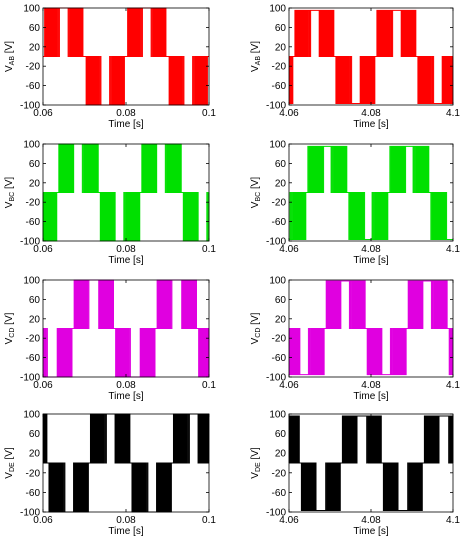 The image size is (462, 550). What do you see at coordinates (126, 192) in the screenshot?
I see `series-line-bc_start` at bounding box center [126, 192].